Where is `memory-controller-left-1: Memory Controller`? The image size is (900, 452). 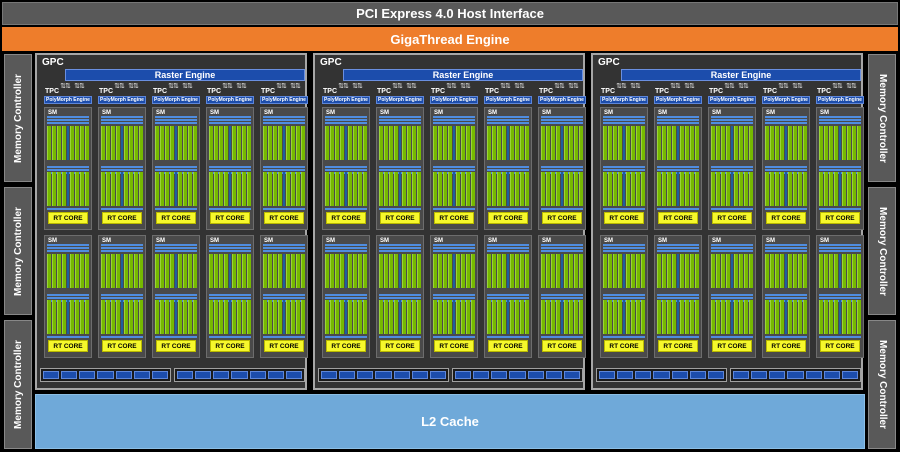 memory-controller-left-1: Memory Controller is located at coordinates (18, 118).